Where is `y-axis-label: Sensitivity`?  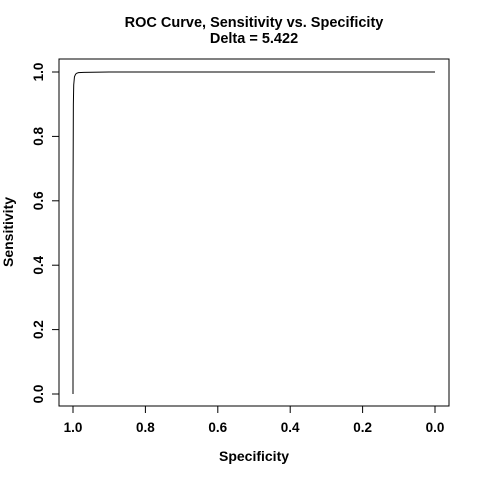
y-axis-label: Sensitivity is located at coordinates (8, 232).